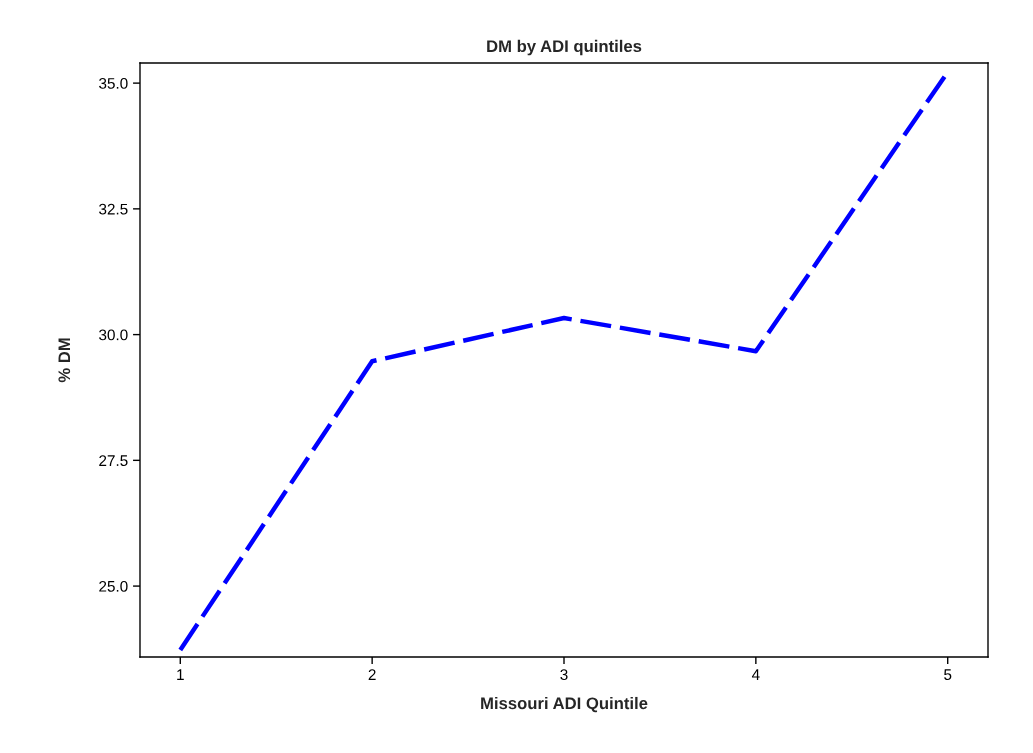 The image size is (1033, 753). I want to click on y-tick-label: 32.5, so click(113, 209).